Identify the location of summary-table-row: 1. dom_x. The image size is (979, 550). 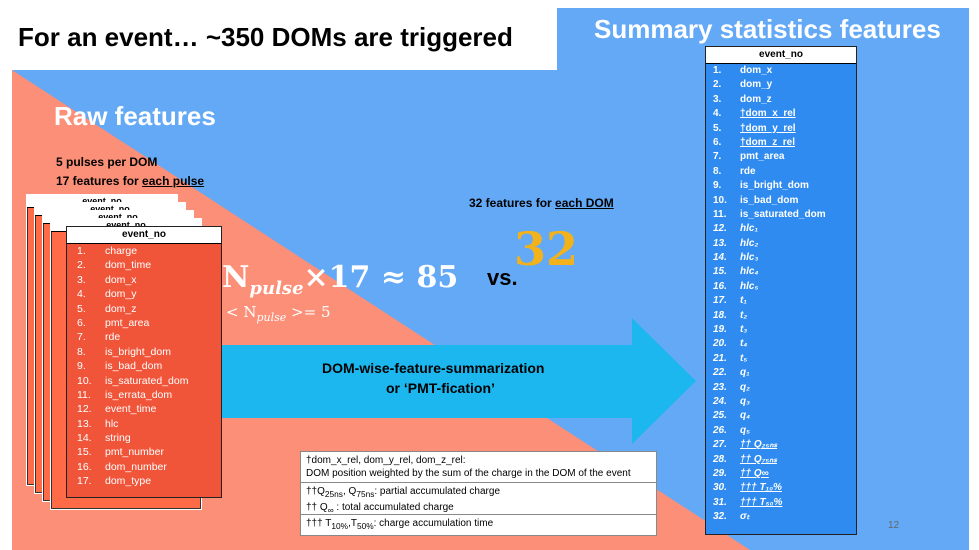
(781, 71).